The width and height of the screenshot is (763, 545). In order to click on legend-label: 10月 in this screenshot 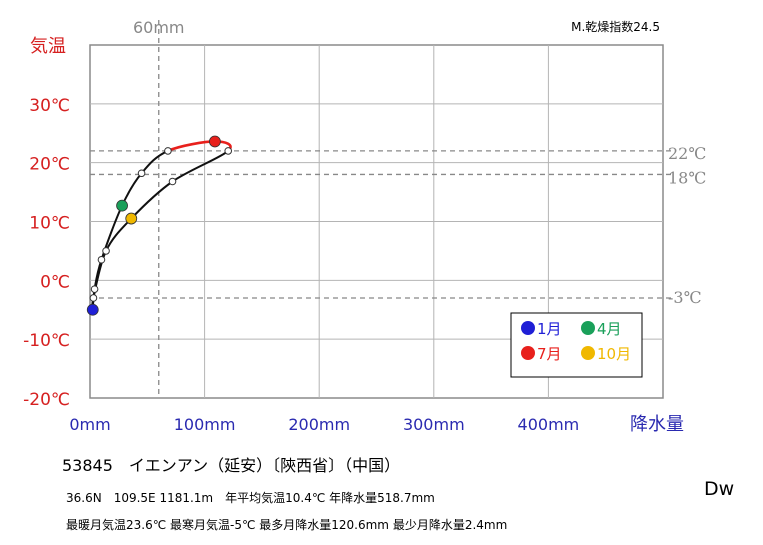, I will do `click(614, 354)`.